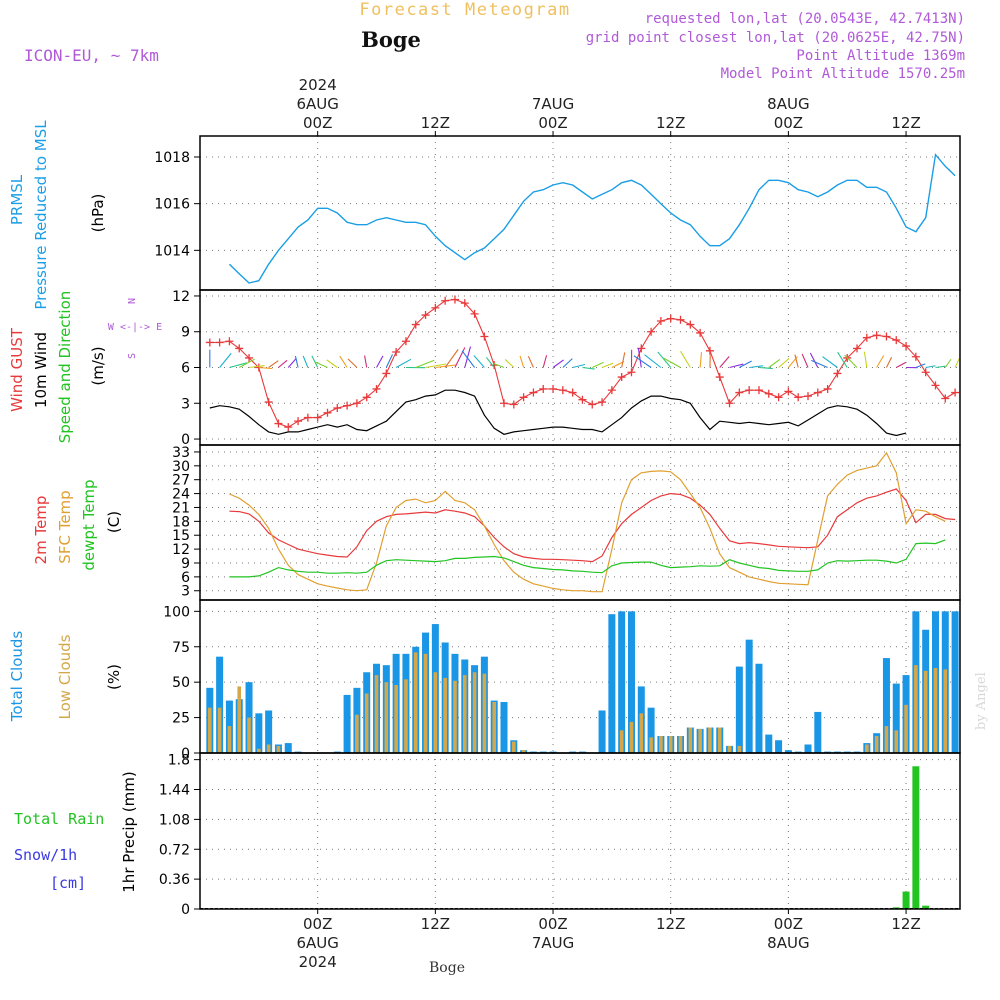  Describe the element at coordinates (185, 578) in the screenshot. I see `temperature-ytick-label: 6` at that location.